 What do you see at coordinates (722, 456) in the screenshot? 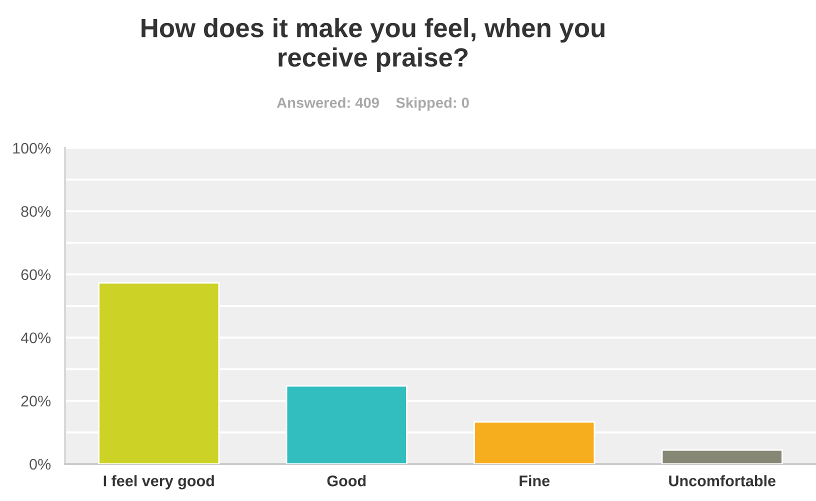
I see `bar` at bounding box center [722, 456].